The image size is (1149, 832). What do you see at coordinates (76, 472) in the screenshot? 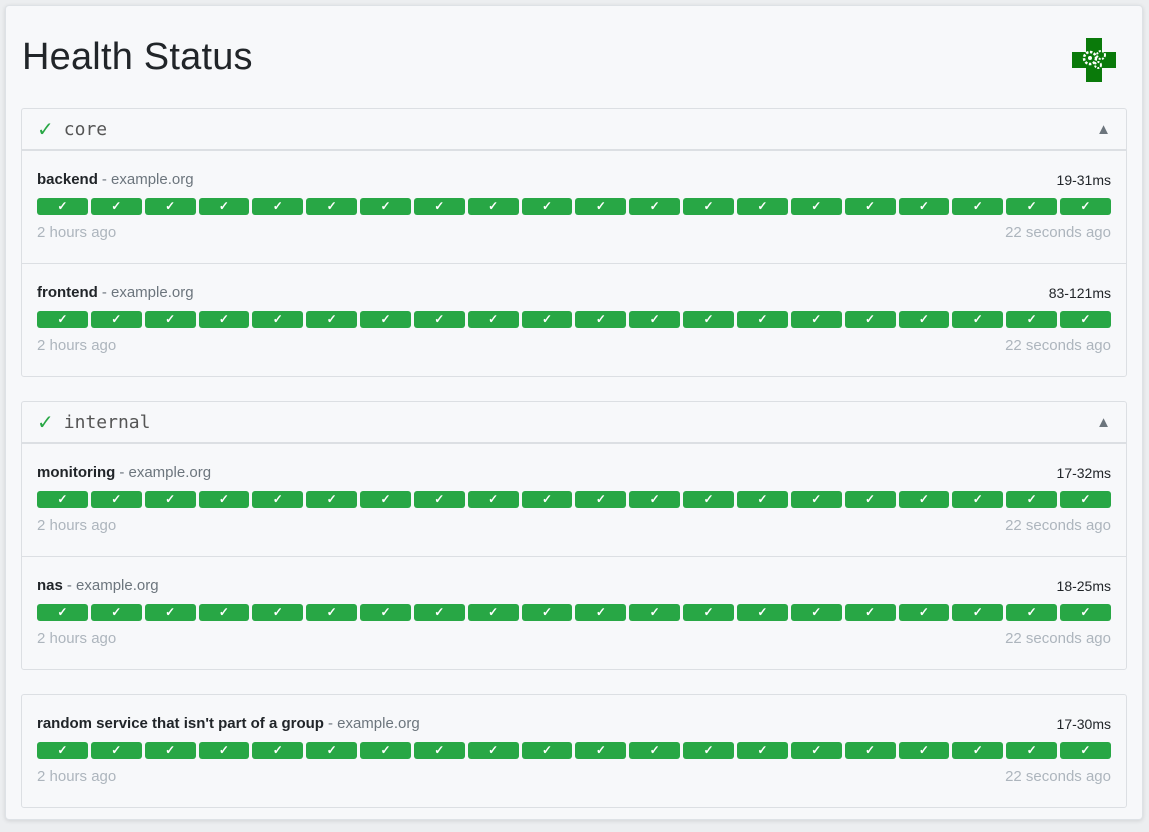
I see `service-name: monitoring` at bounding box center [76, 472].